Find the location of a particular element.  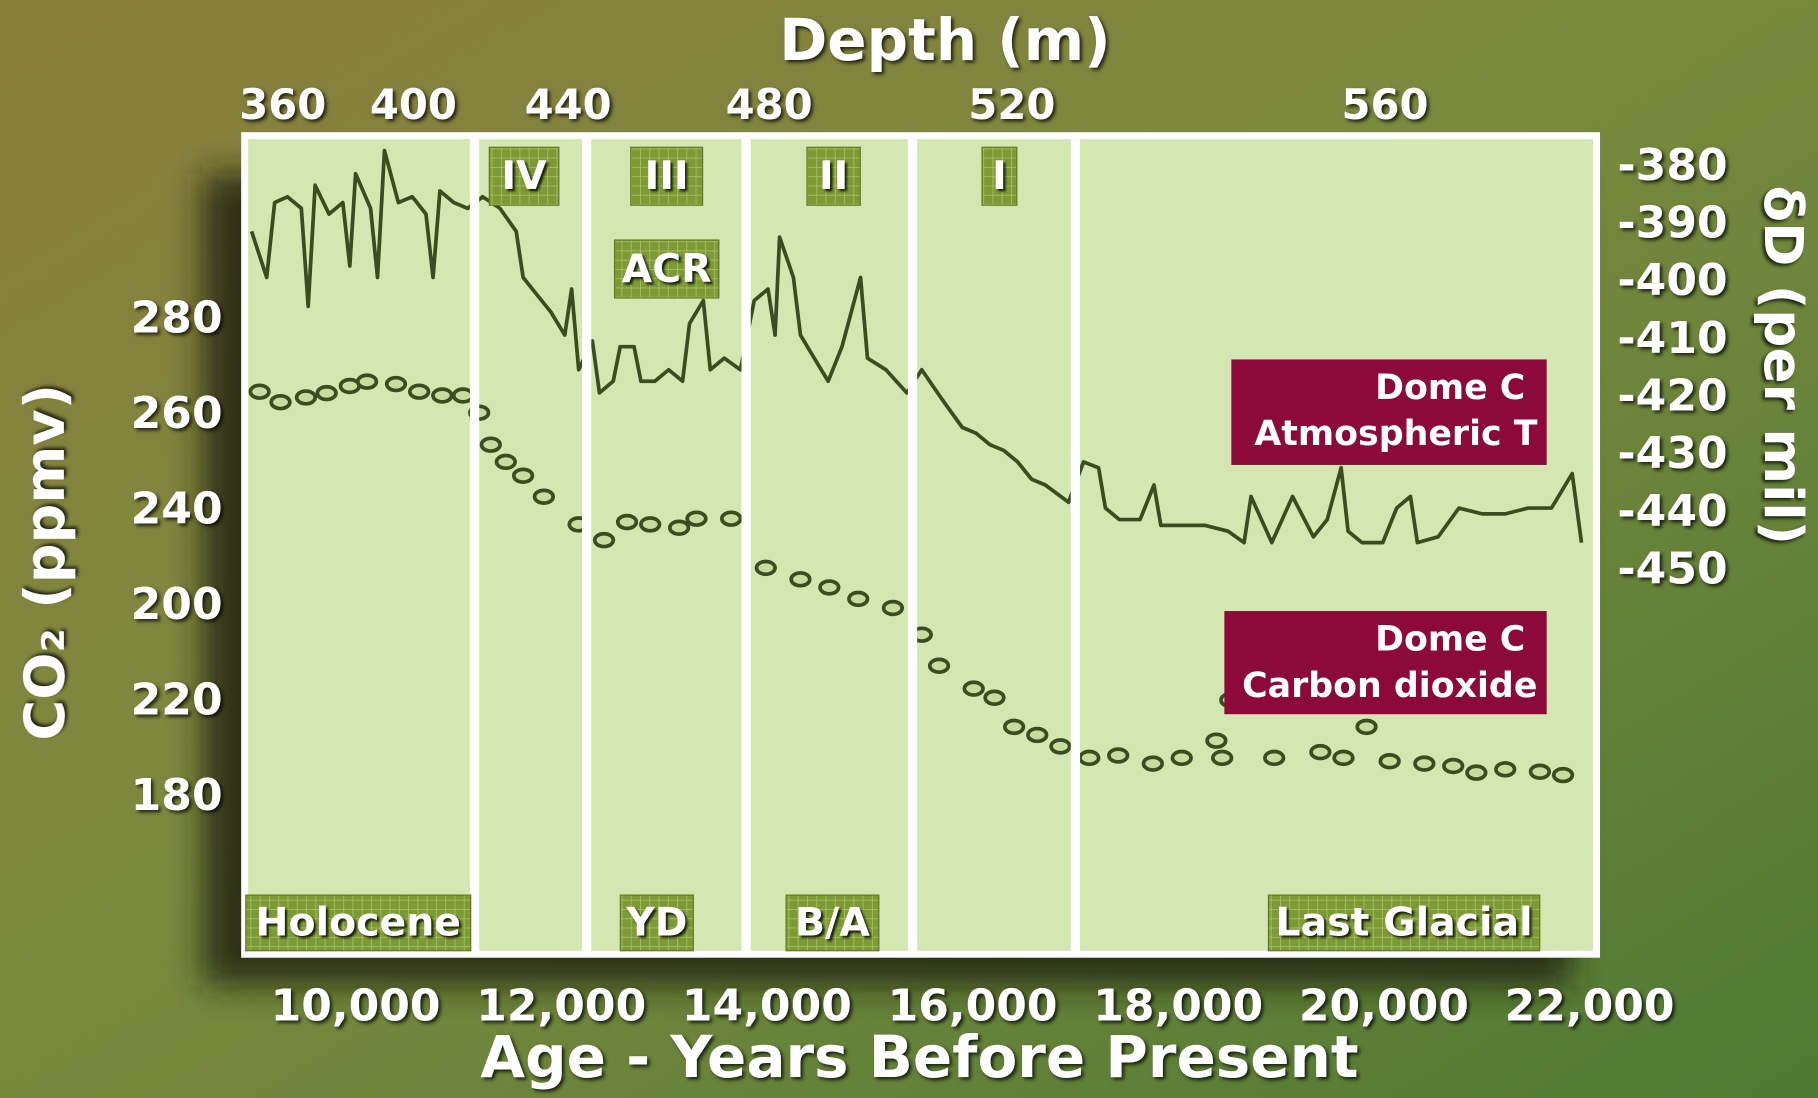

legend-label: Dome C Carbon dioxide is located at coordinates (1389, 662).